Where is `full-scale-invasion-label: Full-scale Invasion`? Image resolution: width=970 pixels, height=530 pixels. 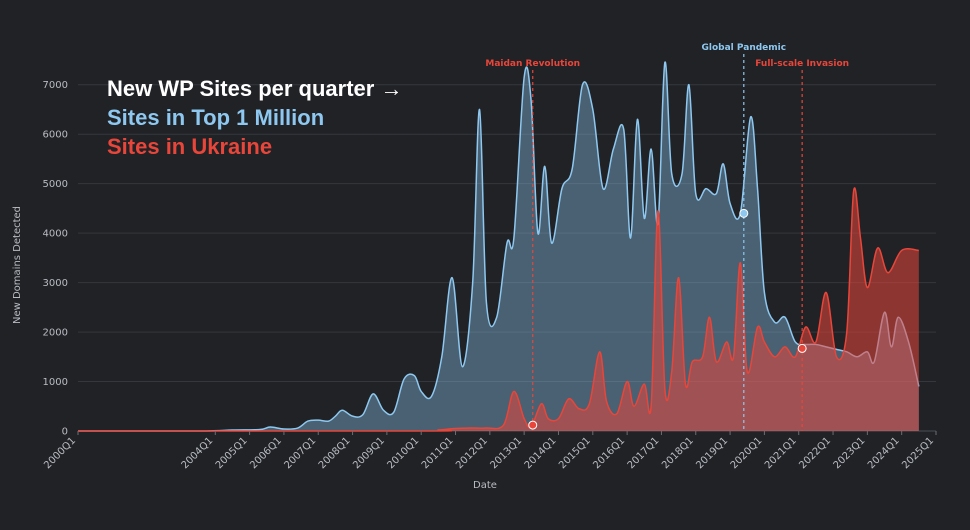 full-scale-invasion-label: Full-scale Invasion is located at coordinates (802, 64).